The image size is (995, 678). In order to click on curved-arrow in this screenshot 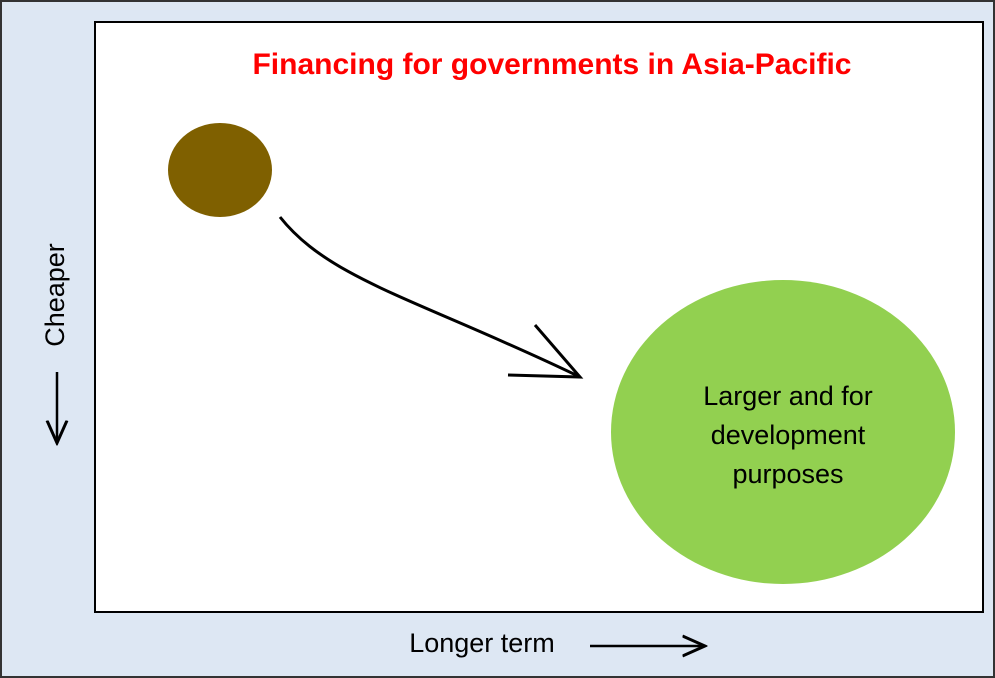, I will do `click(429, 297)`.